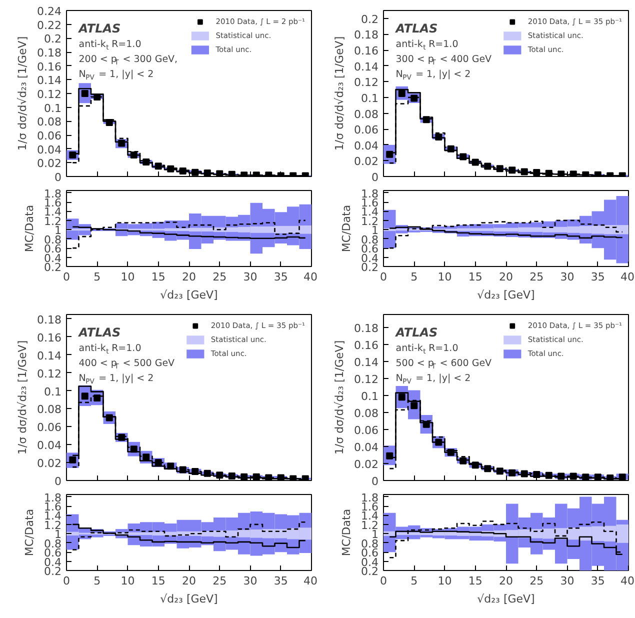 The width and height of the screenshot is (635, 618). What do you see at coordinates (49, 25) in the screenshot?
I see `y-tick-label: 0.22` at bounding box center [49, 25].